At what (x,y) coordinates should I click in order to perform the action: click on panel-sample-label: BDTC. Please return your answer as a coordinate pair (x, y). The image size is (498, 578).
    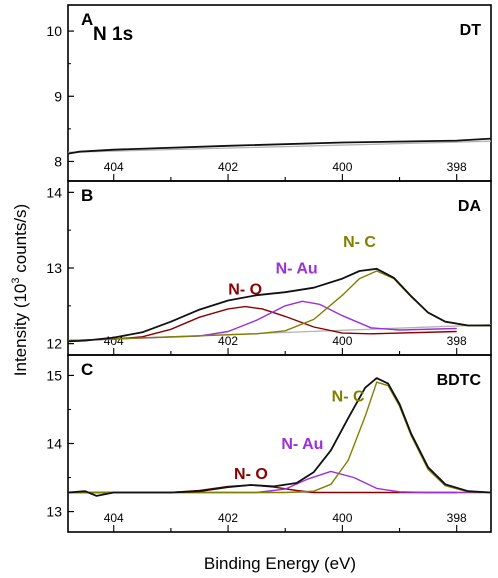
    Looking at the image, I should click on (459, 380).